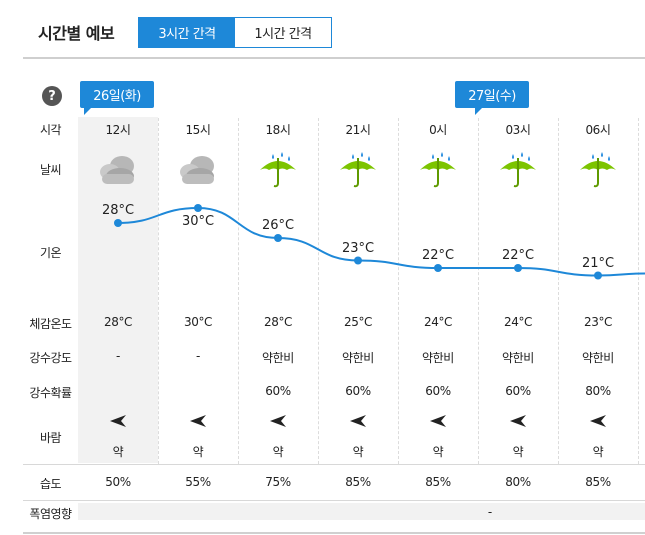  I want to click on day-label-27: 27일(수), so click(492, 98).